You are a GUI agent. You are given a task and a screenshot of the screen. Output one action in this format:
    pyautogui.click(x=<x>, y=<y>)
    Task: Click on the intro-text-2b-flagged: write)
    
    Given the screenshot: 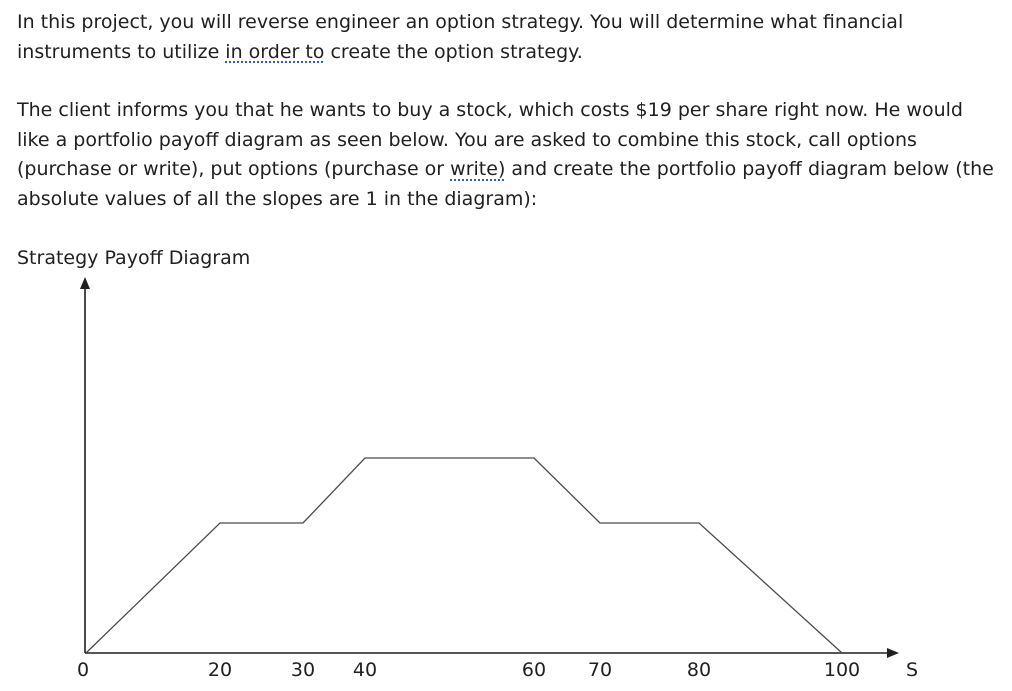 What is the action you would take?
    pyautogui.click(x=478, y=169)
    